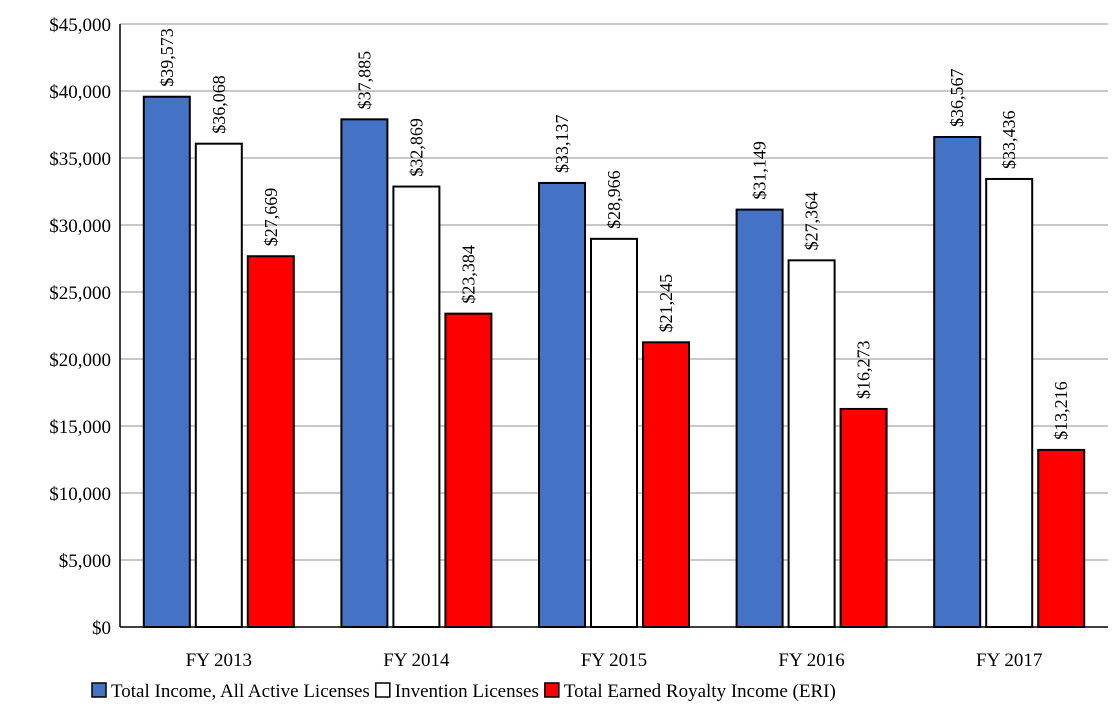 The image size is (1112, 722). Describe the element at coordinates (80, 226) in the screenshot. I see `y-tick-label: $30,000` at that location.